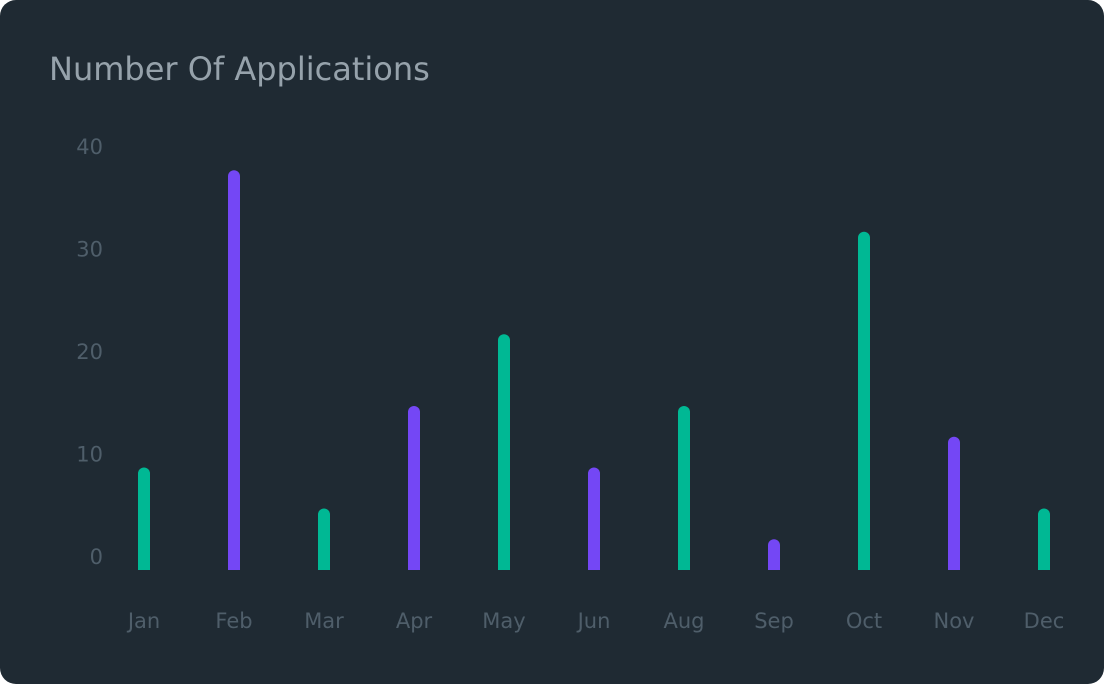 The height and width of the screenshot is (684, 1104). What do you see at coordinates (233, 621) in the screenshot?
I see `x-tick-label: Feb` at bounding box center [233, 621].